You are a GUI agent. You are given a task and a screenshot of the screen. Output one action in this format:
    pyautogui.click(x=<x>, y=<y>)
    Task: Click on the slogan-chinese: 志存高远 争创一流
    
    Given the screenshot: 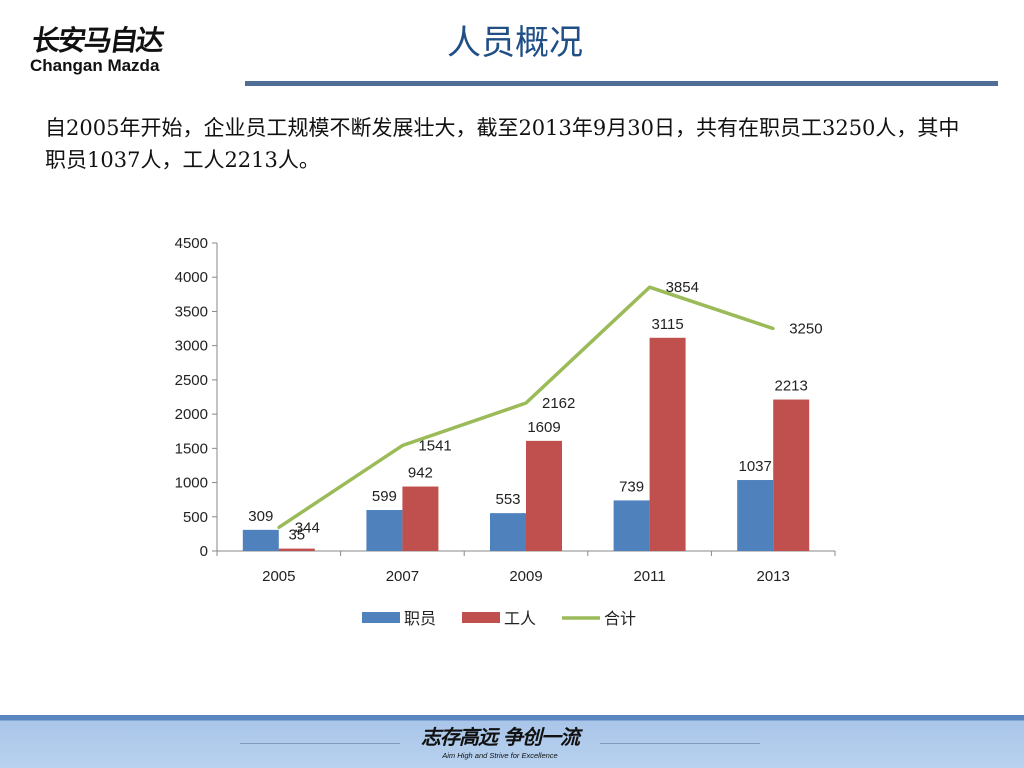 What is the action you would take?
    pyautogui.click(x=500, y=737)
    